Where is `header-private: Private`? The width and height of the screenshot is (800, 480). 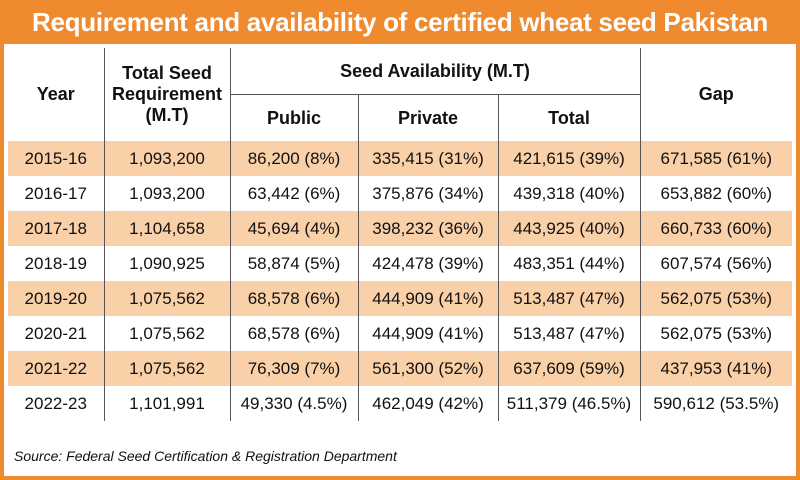 header-private: Private is located at coordinates (428, 117).